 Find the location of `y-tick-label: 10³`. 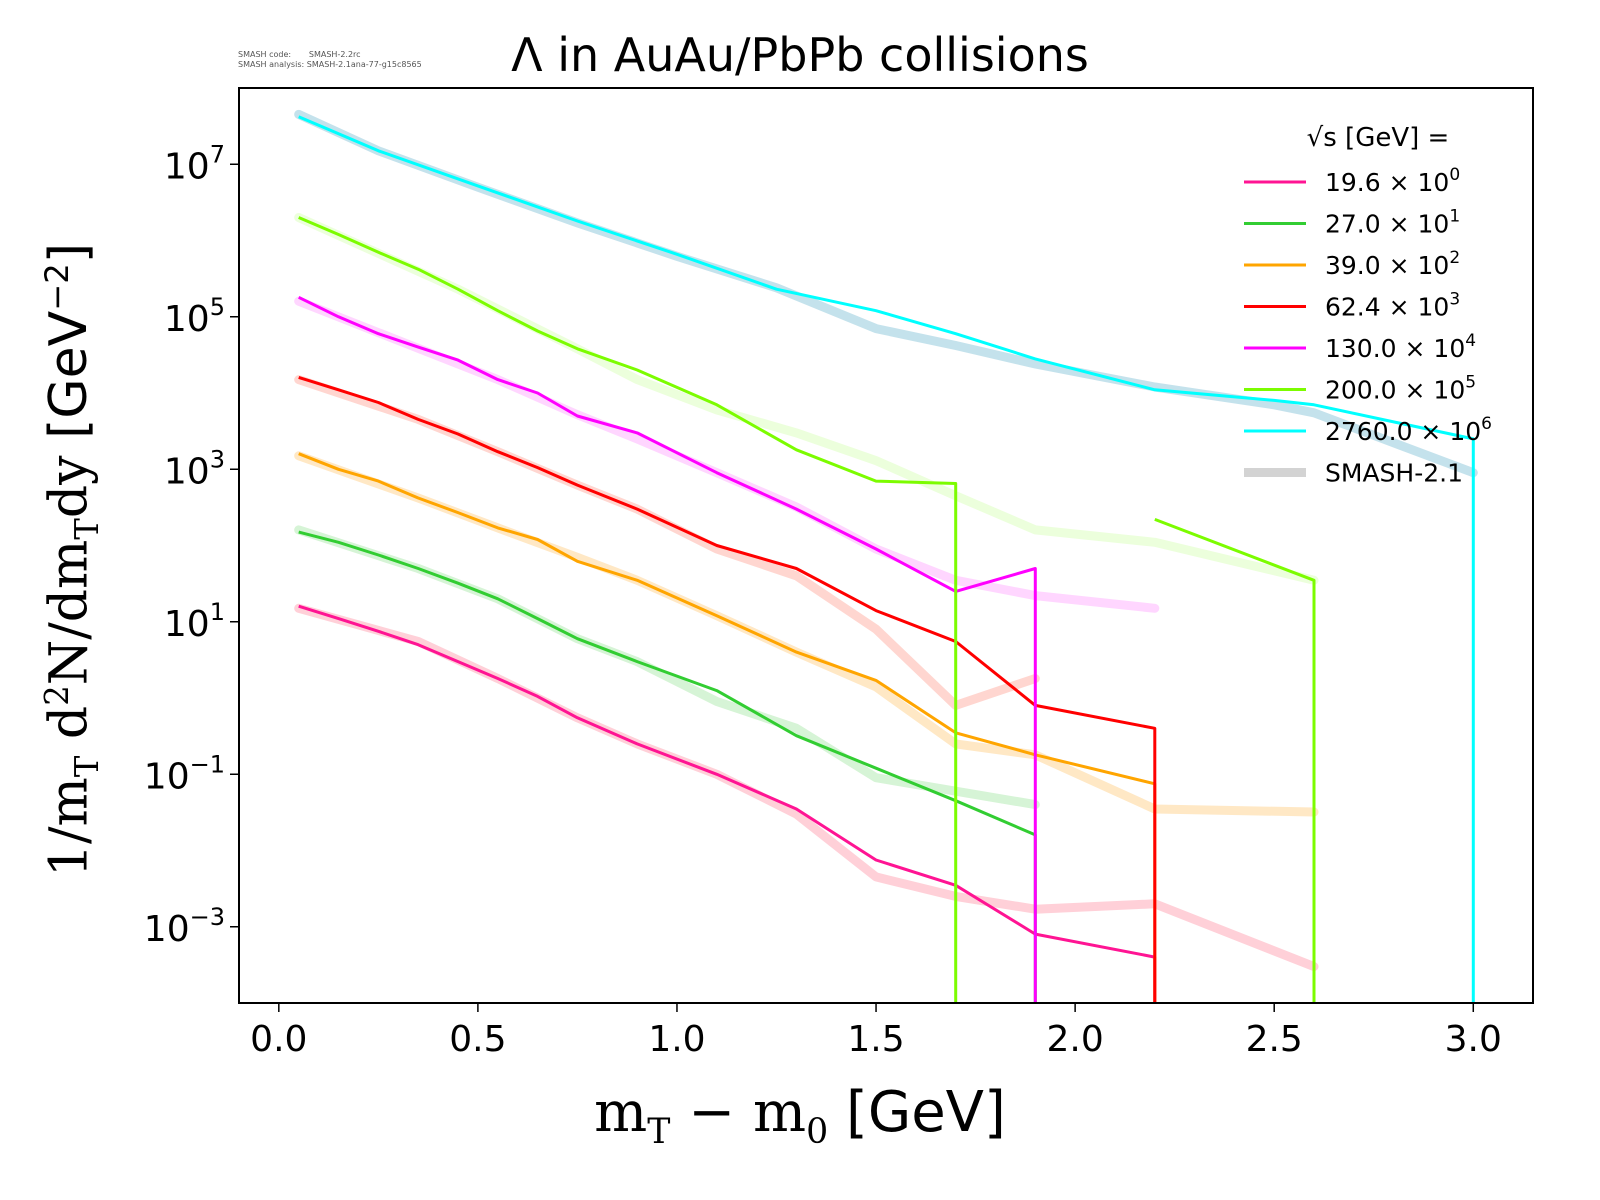

y-tick-label: 10³ is located at coordinates (194, 468).